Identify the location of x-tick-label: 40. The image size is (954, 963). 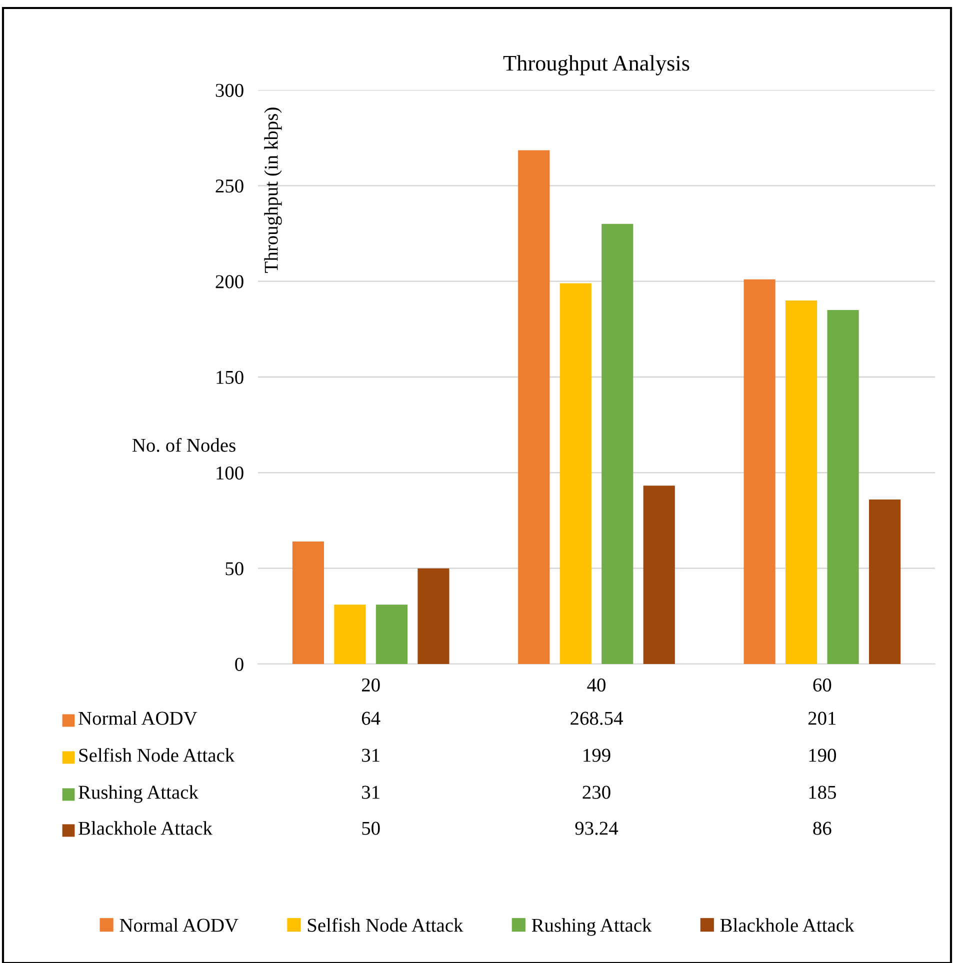
(596, 685).